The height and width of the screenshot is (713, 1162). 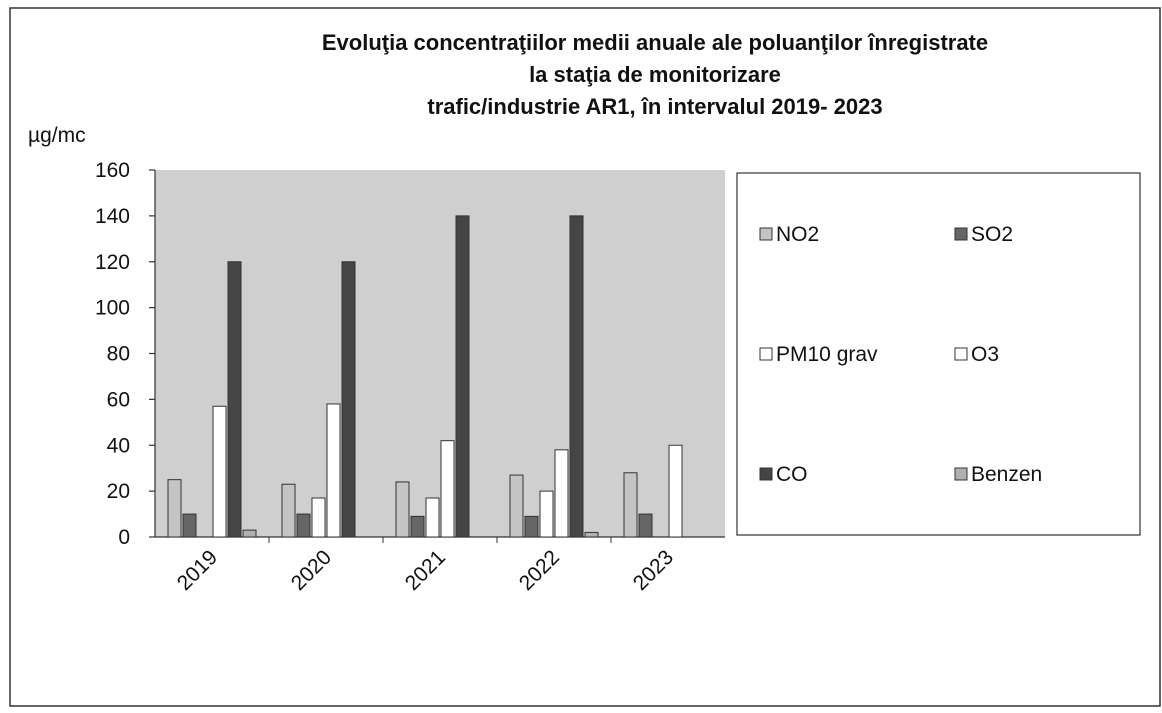 I want to click on legend-label: PM10 grav, so click(x=827, y=354).